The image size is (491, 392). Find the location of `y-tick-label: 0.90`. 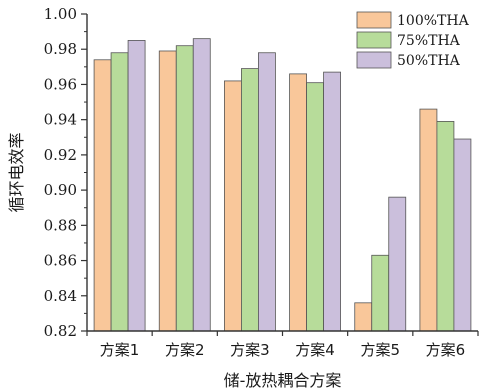

y-tick-label: 0.90 is located at coordinates (60, 190).